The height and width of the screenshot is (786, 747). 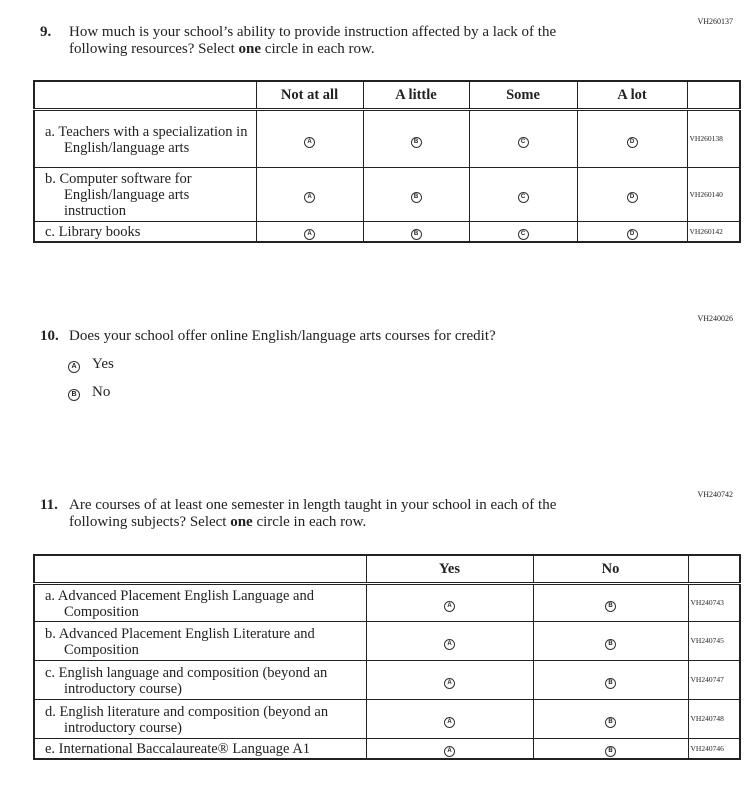 I want to click on row-label-text: c. Library books, so click(x=93, y=232).